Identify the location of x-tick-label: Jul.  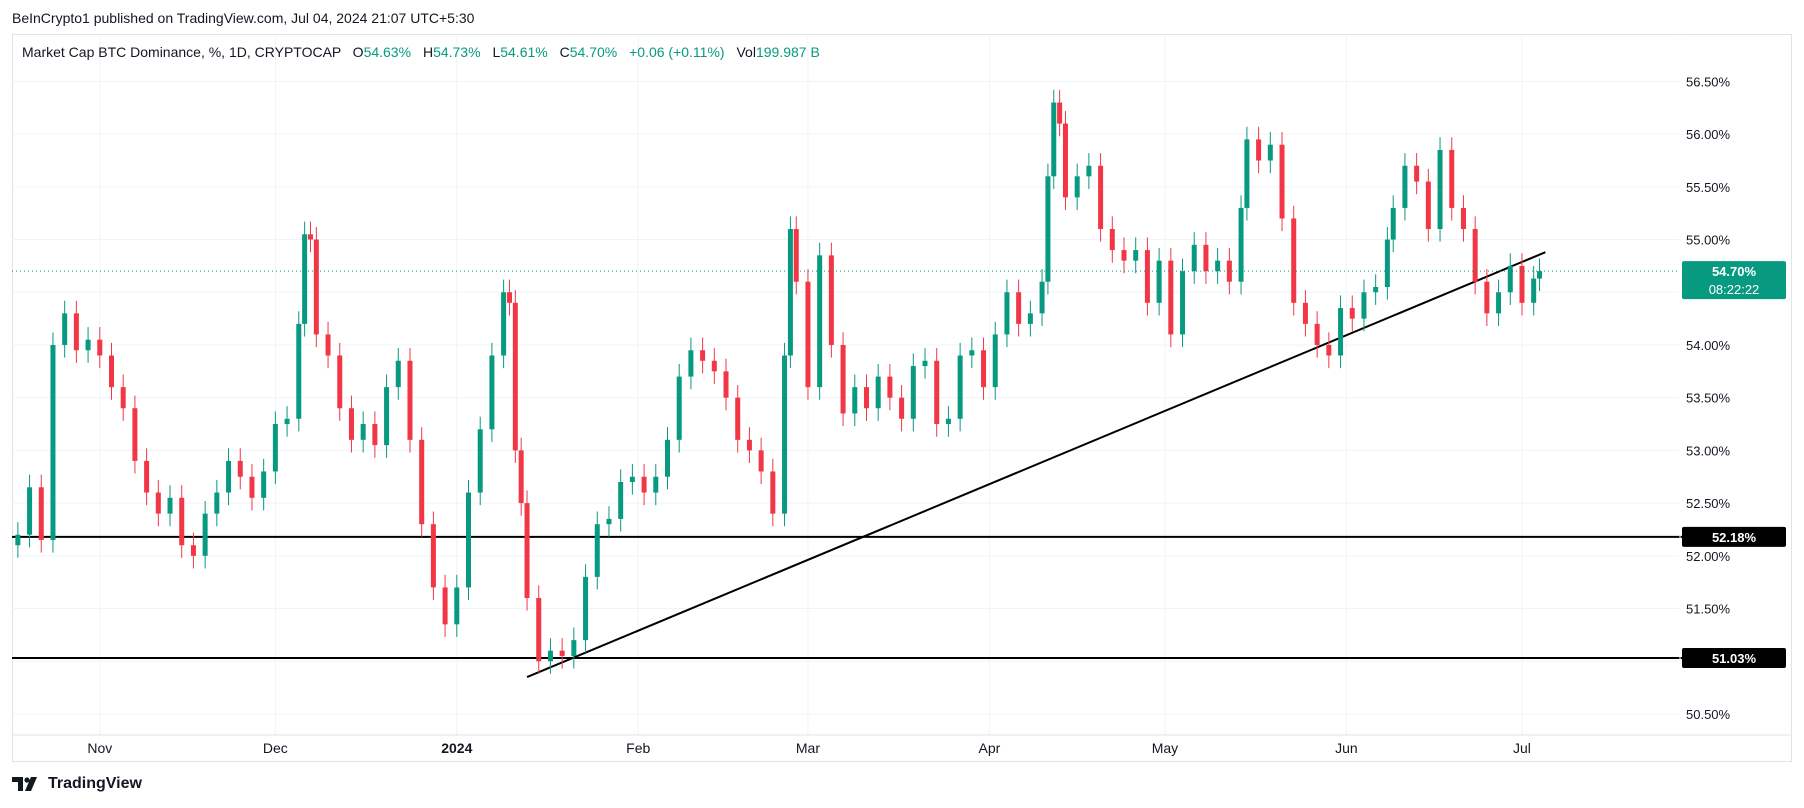
(1522, 748).